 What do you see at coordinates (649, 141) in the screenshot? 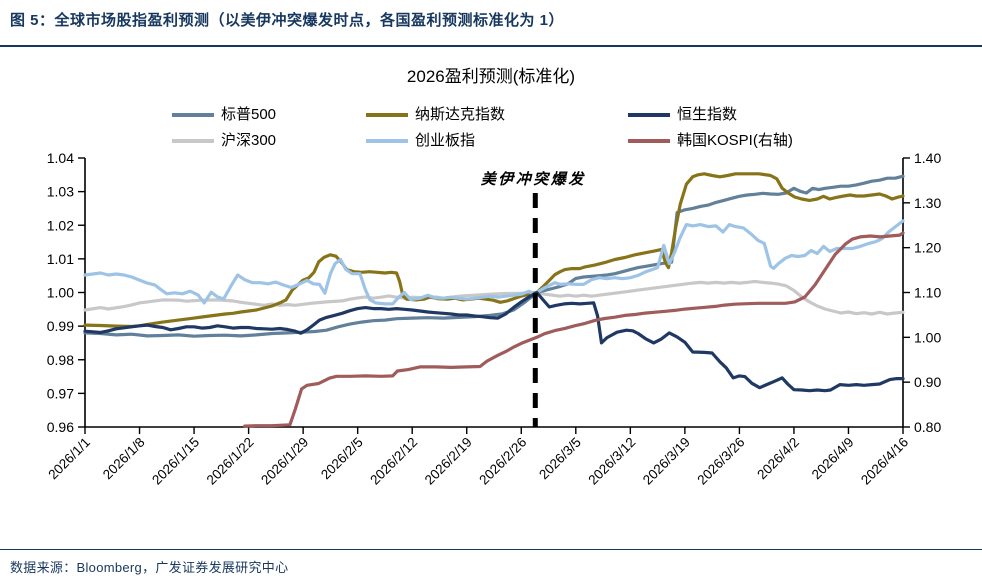
I see `legend-swatch-kospi` at bounding box center [649, 141].